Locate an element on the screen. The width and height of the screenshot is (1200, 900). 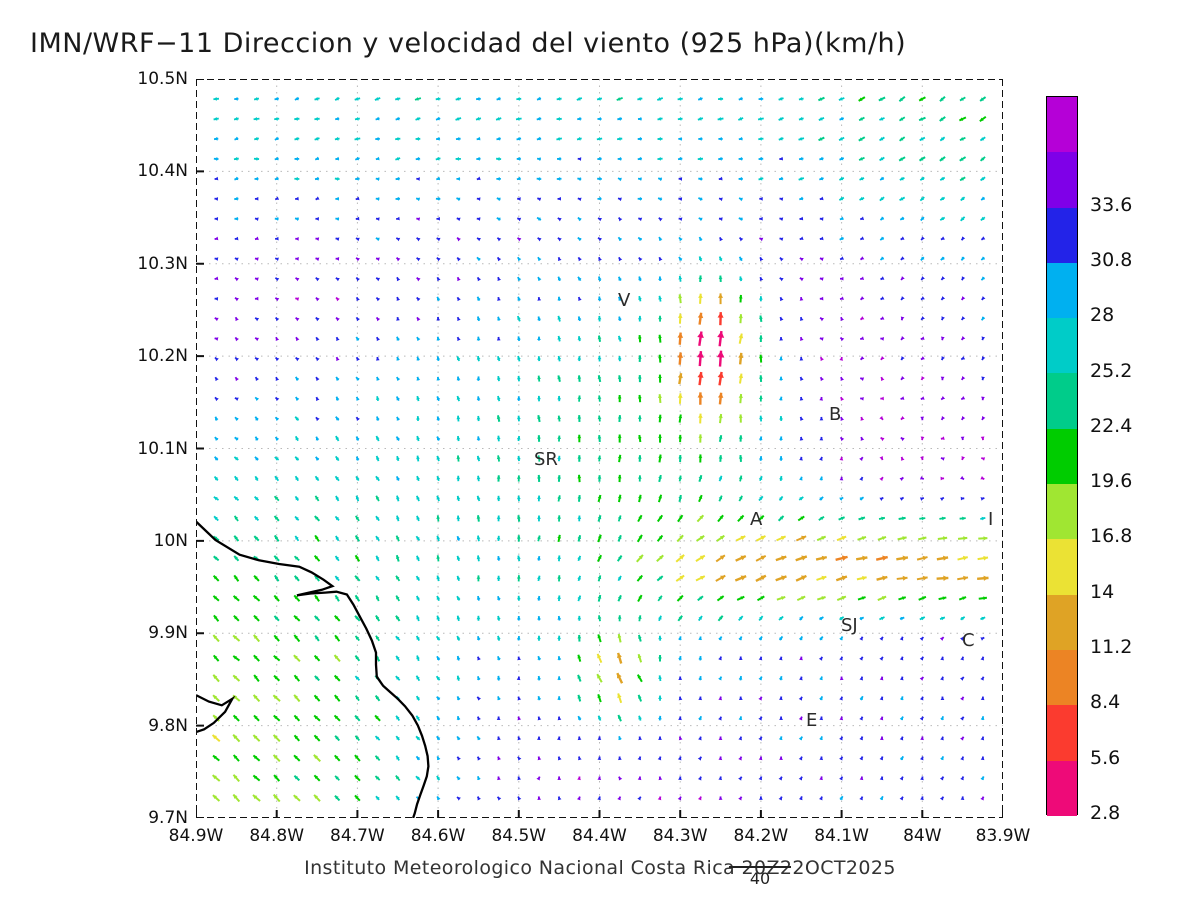
colorbar-tick-11.2: 11.2 is located at coordinates (1111, 647).